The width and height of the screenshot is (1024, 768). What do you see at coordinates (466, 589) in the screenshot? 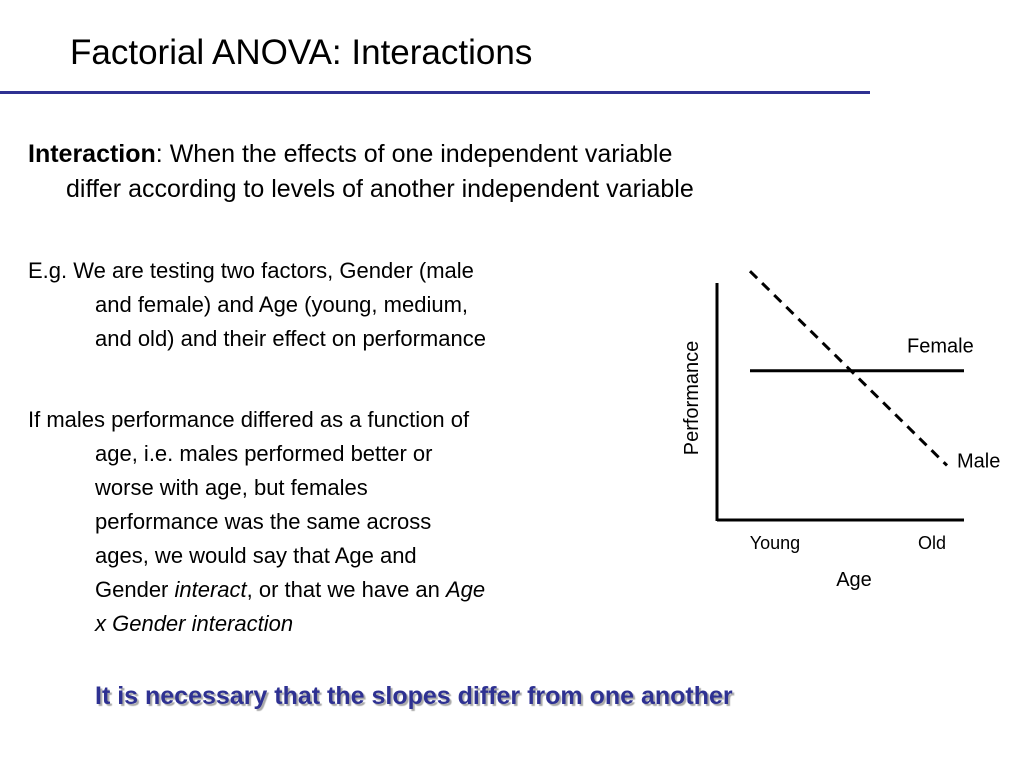
I see `emphasis-age: Age` at bounding box center [466, 589].